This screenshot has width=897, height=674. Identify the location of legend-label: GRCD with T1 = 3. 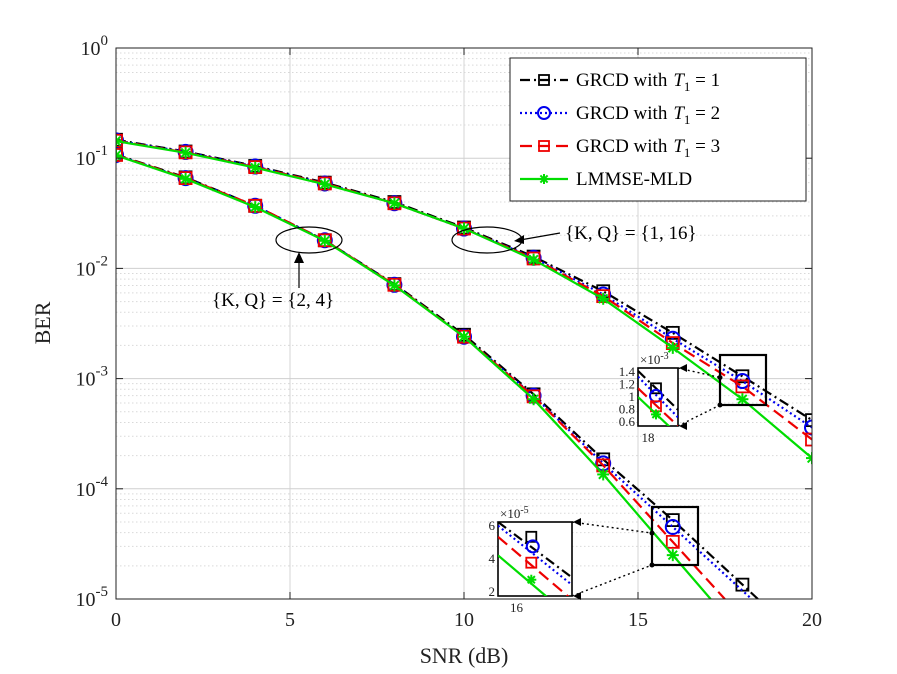
(648, 148).